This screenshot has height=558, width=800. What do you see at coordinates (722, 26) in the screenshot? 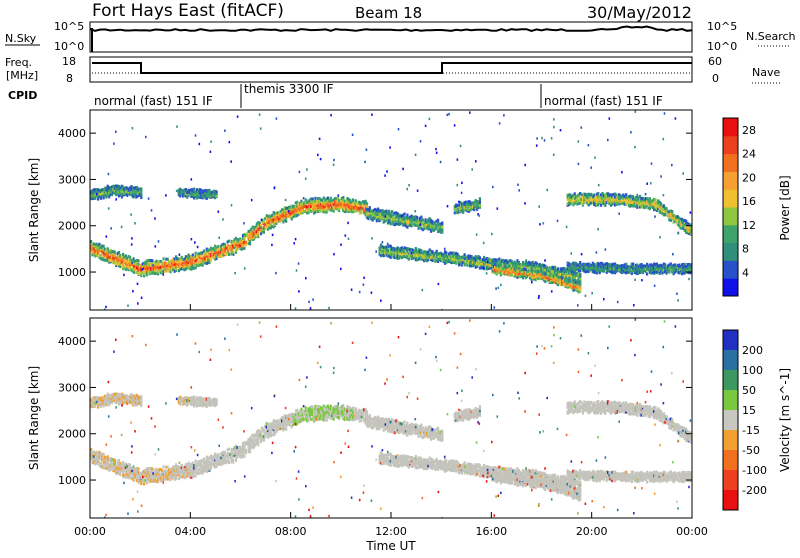
I see `noise-right-tick-top: 10^5` at bounding box center [722, 26].